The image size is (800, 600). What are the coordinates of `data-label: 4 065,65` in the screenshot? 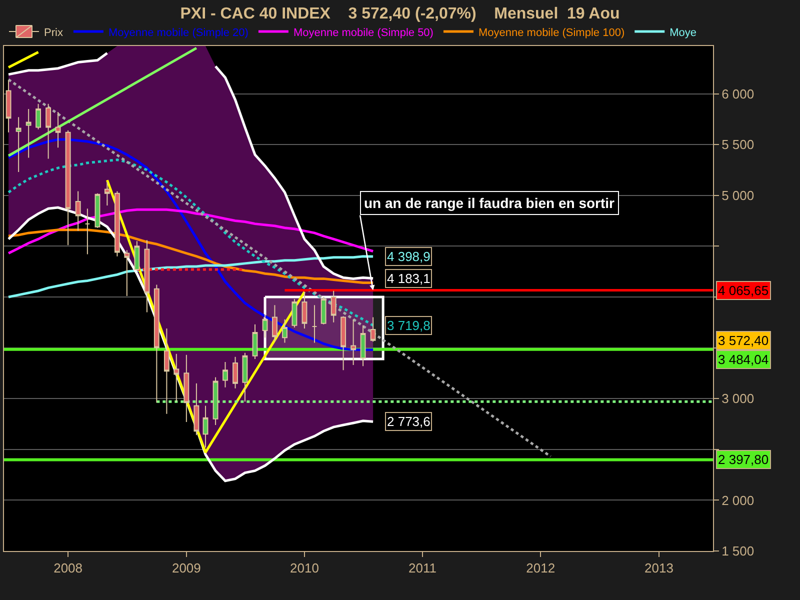 It's located at (743, 290).